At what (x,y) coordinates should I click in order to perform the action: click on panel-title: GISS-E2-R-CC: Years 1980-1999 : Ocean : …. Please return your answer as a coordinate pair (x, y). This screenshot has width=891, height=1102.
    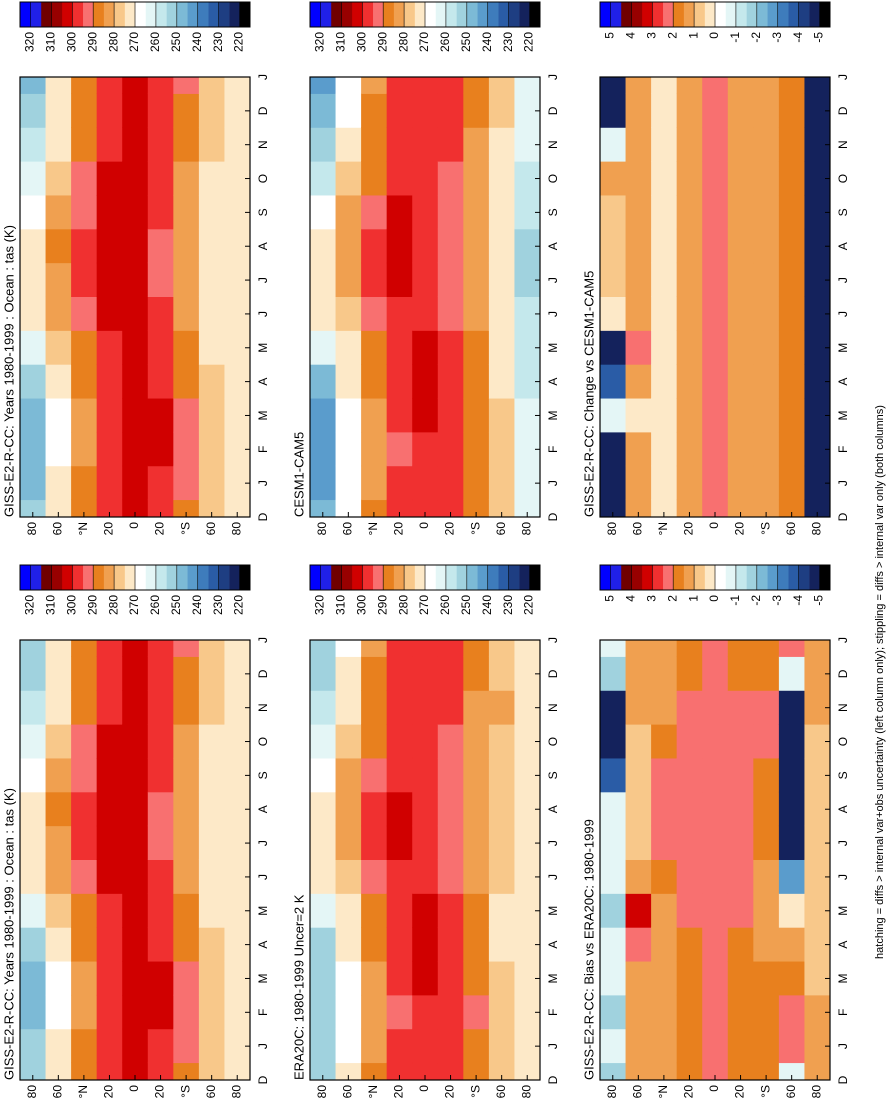
    Looking at the image, I should click on (8, 371).